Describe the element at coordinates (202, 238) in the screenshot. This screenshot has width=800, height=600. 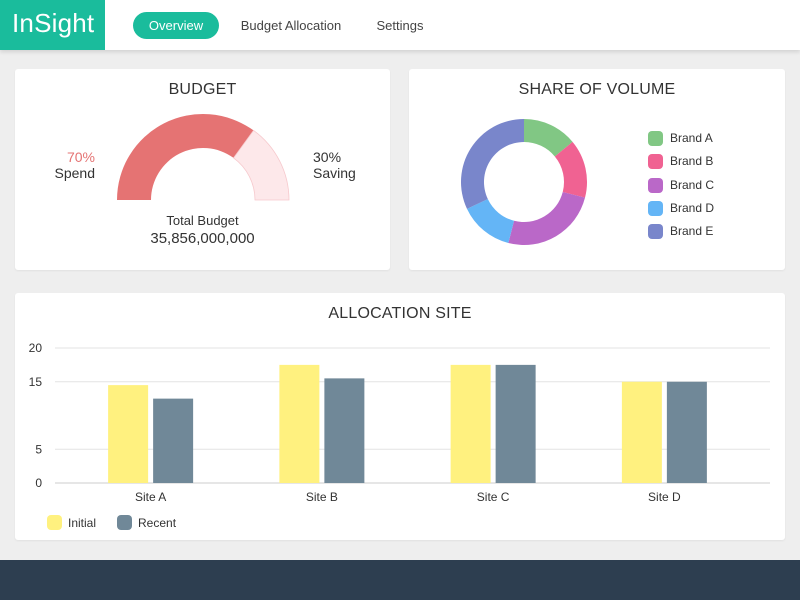
I see `total-budget-value: 35,856,000,000` at that location.